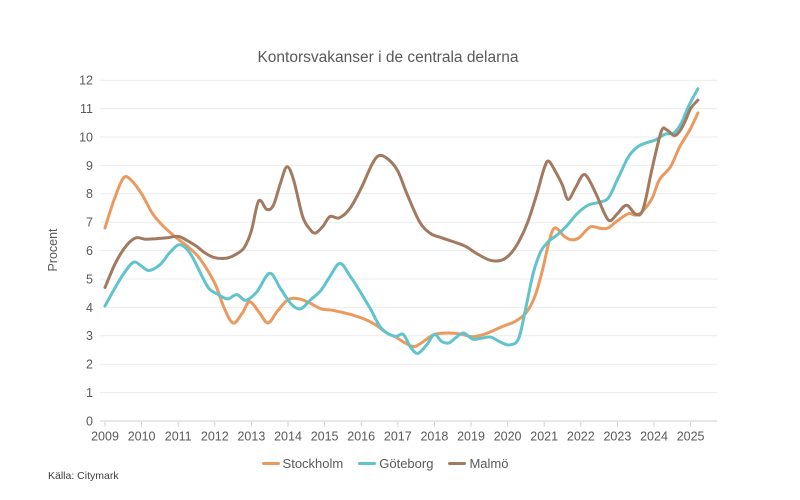 The height and width of the screenshot is (500, 800). Describe the element at coordinates (89, 279) in the screenshot. I see `y-tick-label-5: 5` at that location.